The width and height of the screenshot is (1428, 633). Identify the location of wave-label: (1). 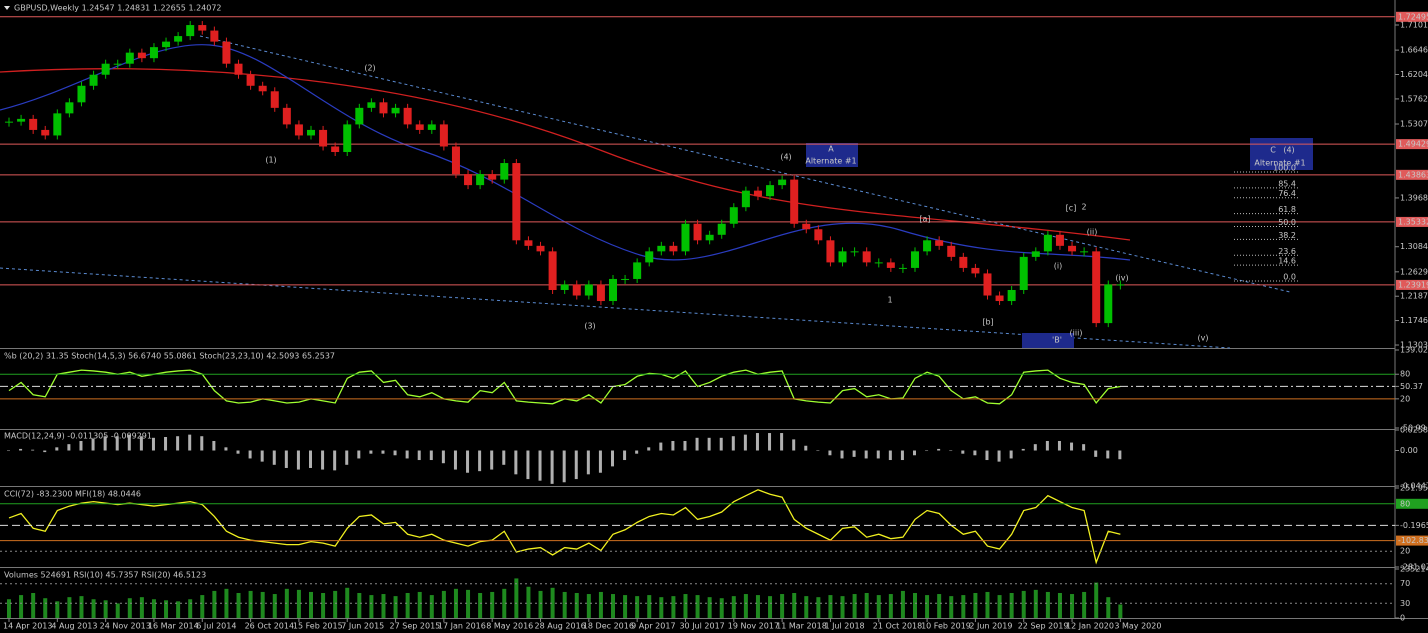
(270, 160).